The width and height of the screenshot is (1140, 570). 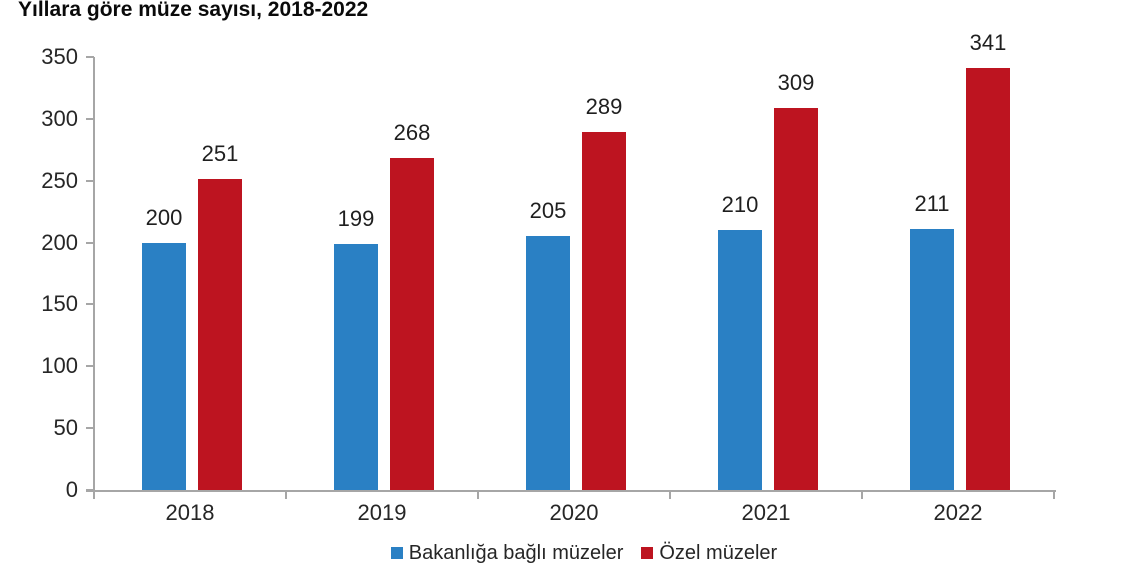 What do you see at coordinates (59, 366) in the screenshot?
I see `y-axis-label: 100` at bounding box center [59, 366].